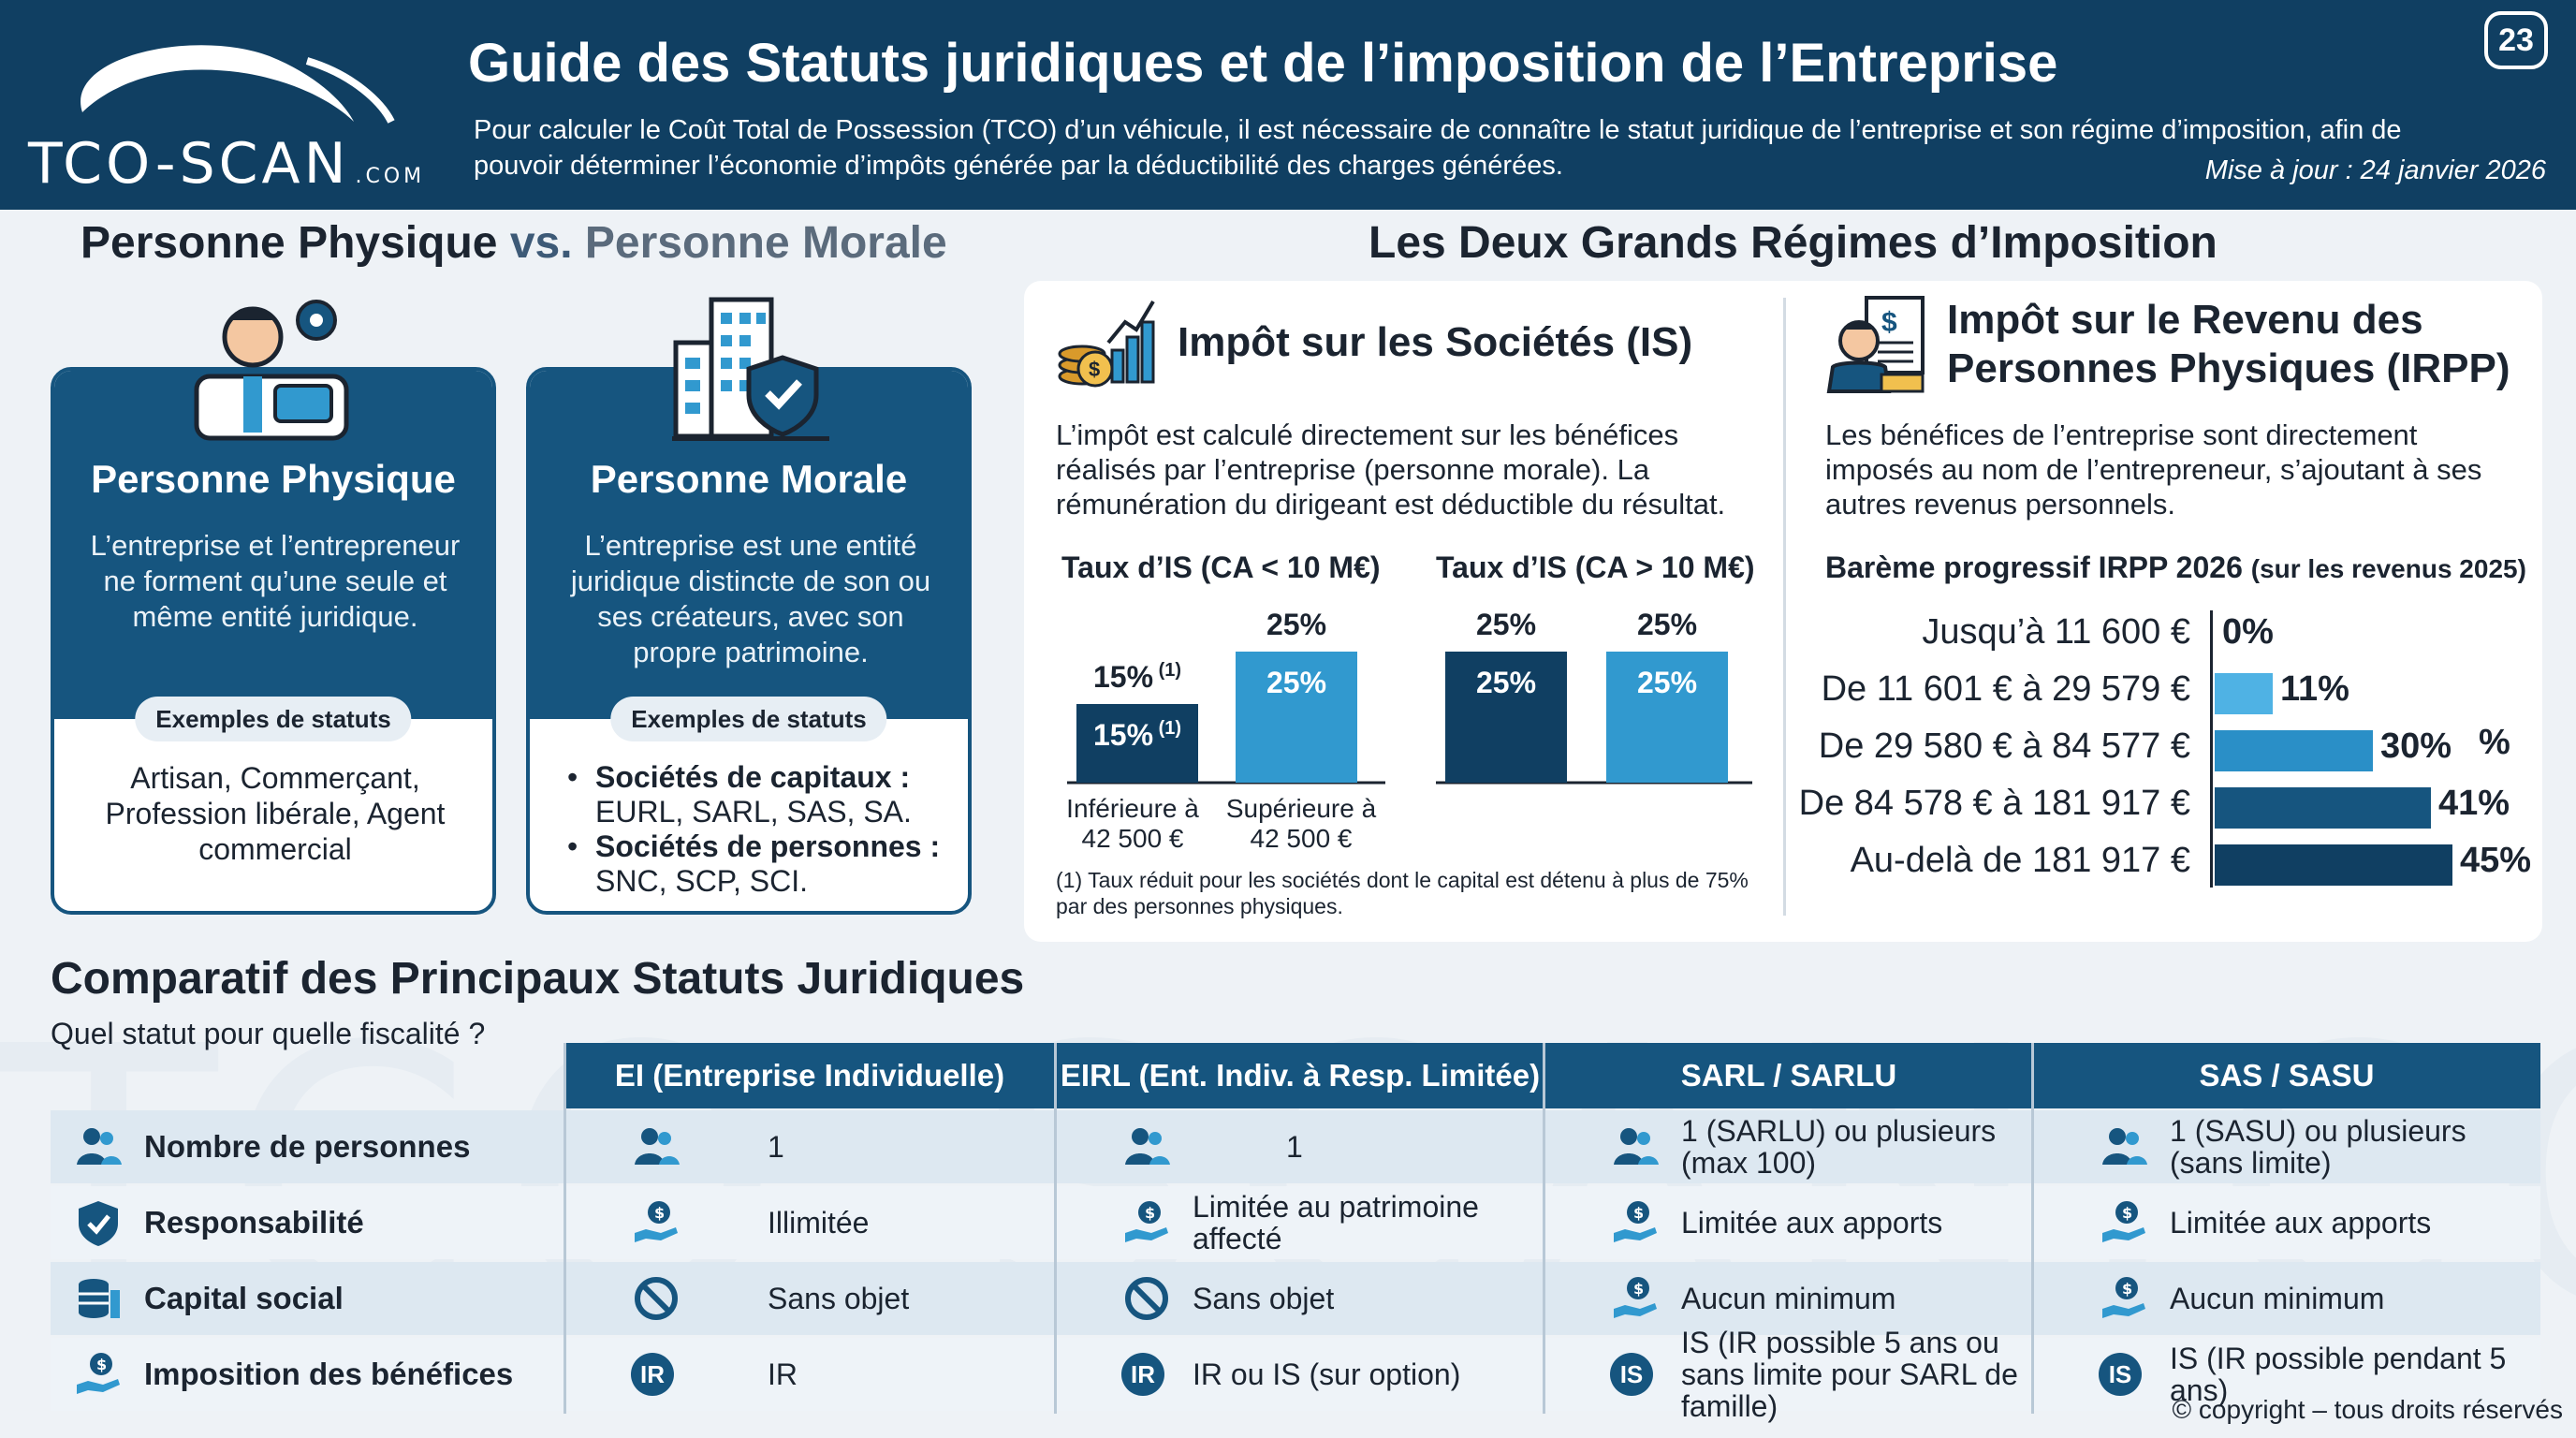 The image size is (2576, 1438). Describe the element at coordinates (317, 1298) in the screenshot. I see `table-row-header: Capital social` at that location.